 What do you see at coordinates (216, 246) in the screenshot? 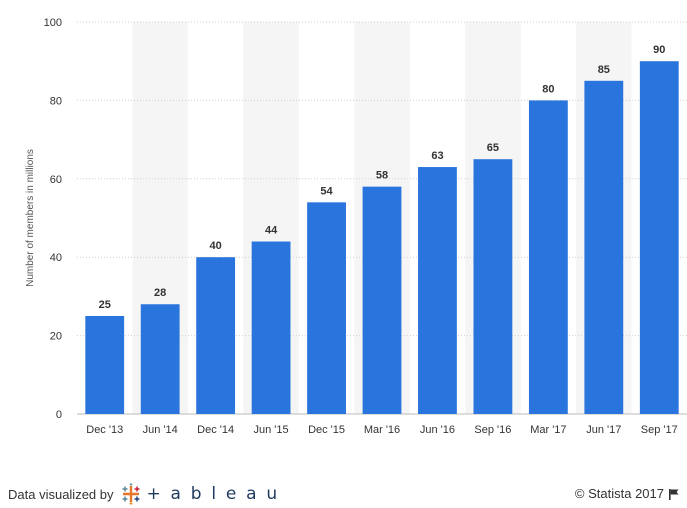
I see `data-label: 40` at bounding box center [216, 246].